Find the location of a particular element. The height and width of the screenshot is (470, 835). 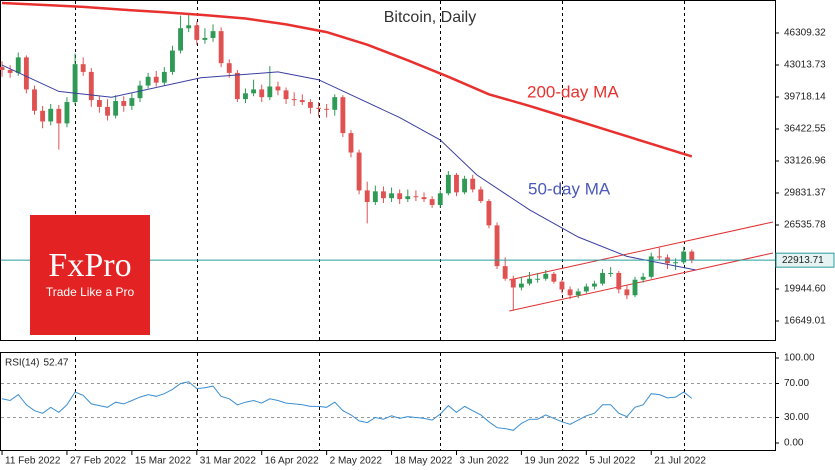

x-tick-label: 16 Apr 2022 is located at coordinates (292, 461).